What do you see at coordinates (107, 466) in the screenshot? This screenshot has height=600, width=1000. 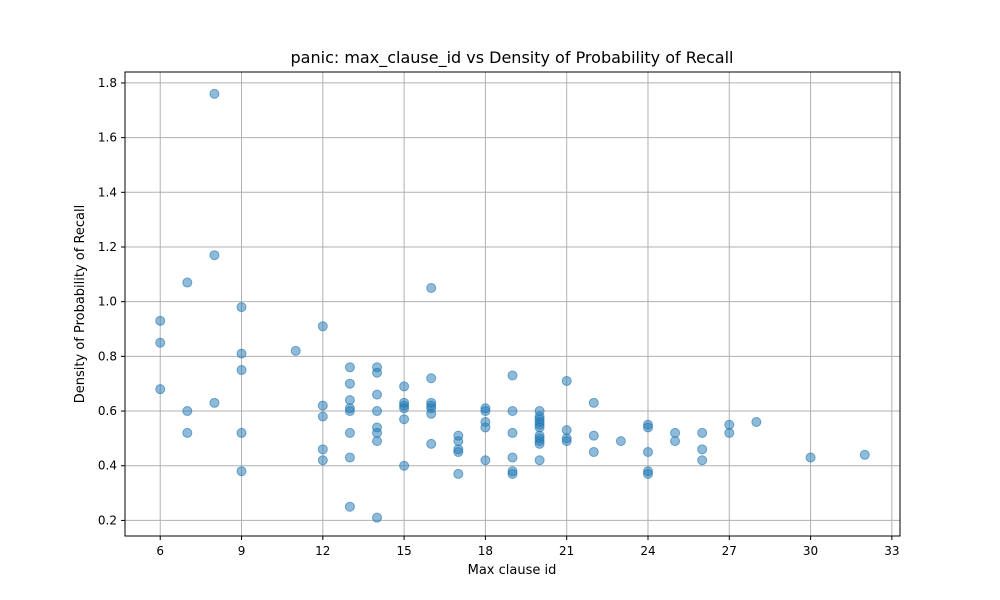 I see `y-tick-label: 0.4` at bounding box center [107, 466].